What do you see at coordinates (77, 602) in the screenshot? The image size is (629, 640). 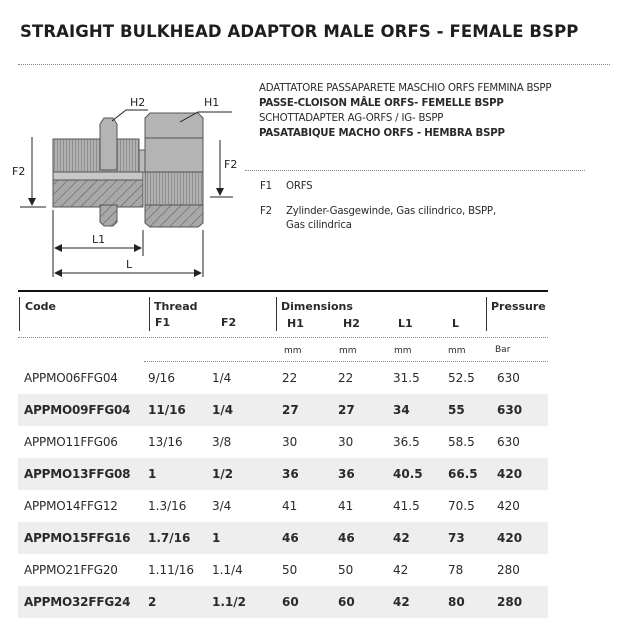 I see `cell-code: APPMO32FFG24` at bounding box center [77, 602].